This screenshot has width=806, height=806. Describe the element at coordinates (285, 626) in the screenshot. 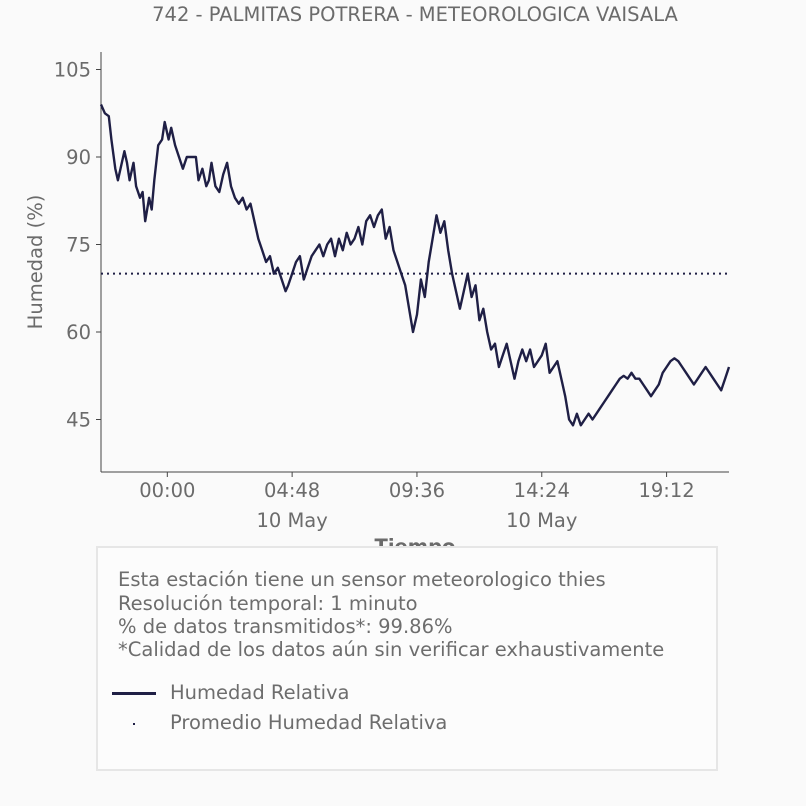

I see `transmitted-data-text: % de datos transmitidos*: 99.86%` at that location.